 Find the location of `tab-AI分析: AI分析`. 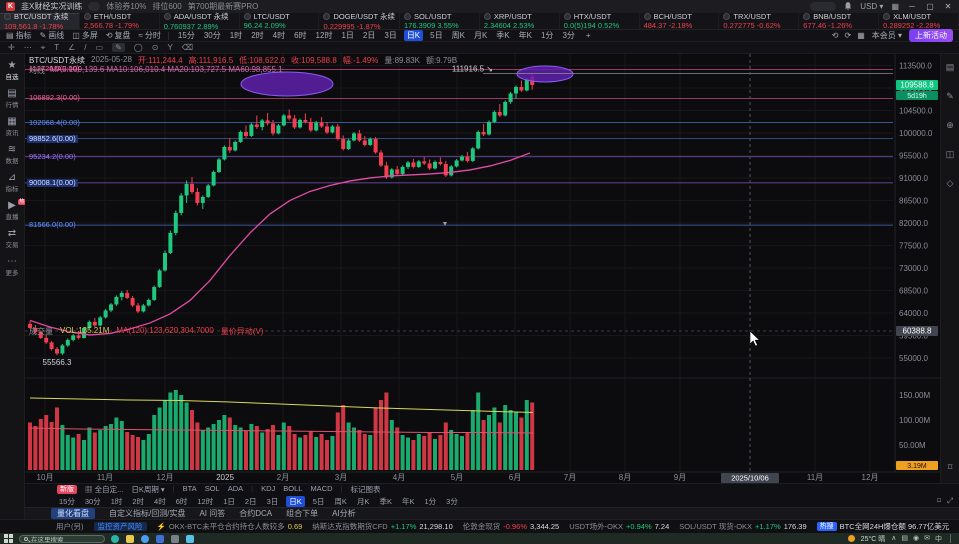

tab-AI分析: AI分析 is located at coordinates (344, 513).